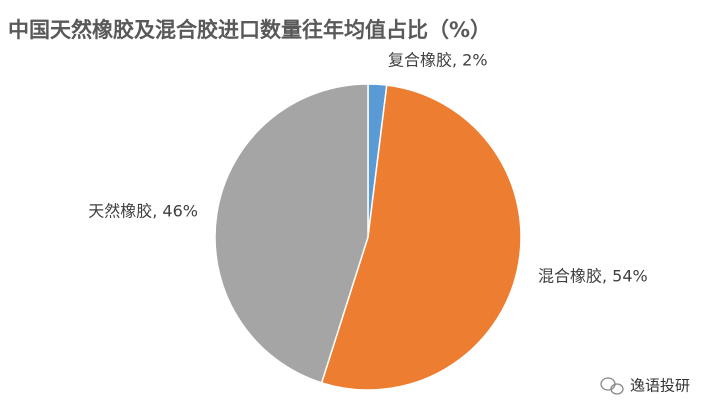 This screenshot has width=725, height=415. I want to click on chart-title: 中国天然橡胶及混合胶进口数量往年均值占比（%）, so click(249, 30).